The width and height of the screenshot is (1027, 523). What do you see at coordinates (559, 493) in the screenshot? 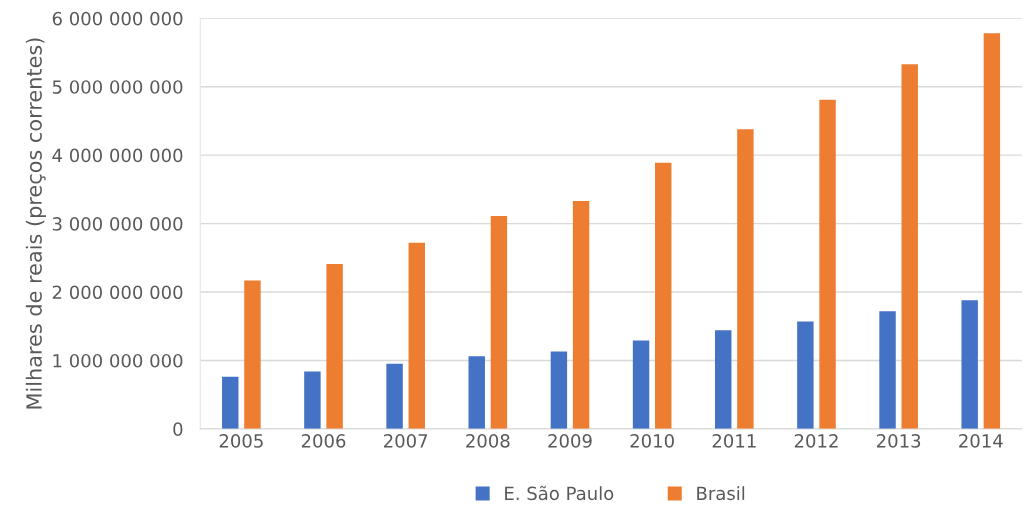
I see `legend-label: E. São Paulo` at bounding box center [559, 493].